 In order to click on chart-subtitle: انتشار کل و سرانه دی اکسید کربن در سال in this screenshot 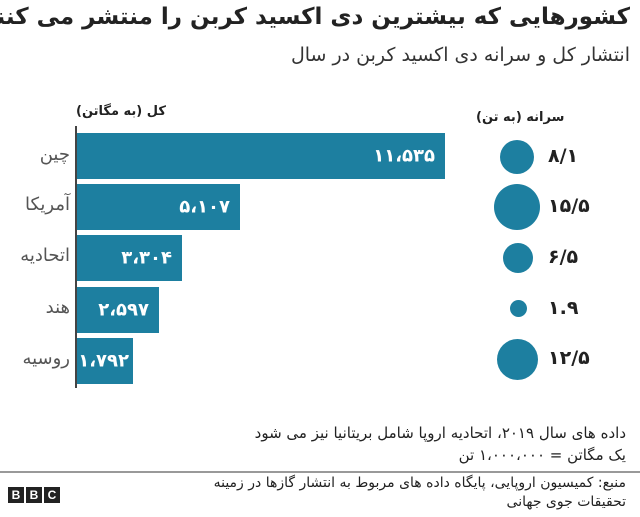, I will do `click(460, 55)`.